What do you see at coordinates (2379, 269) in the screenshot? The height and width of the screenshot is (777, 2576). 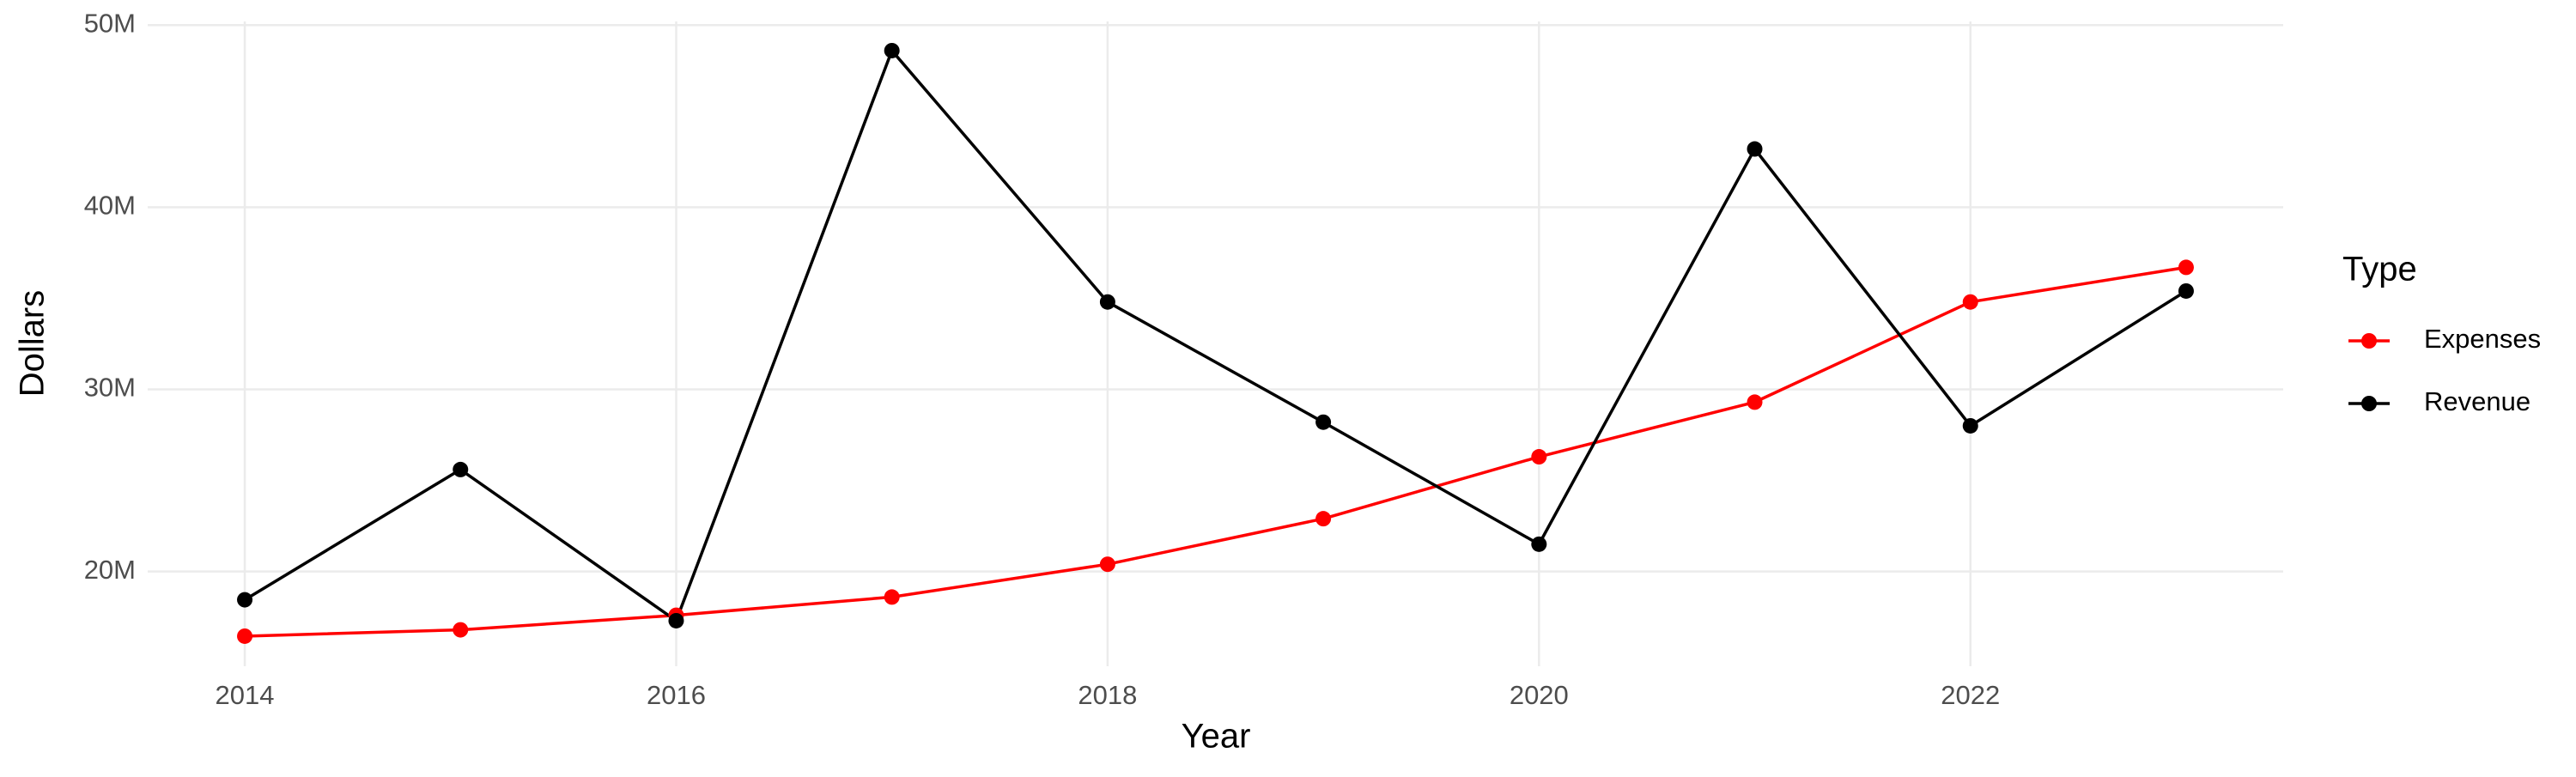 I see `legend-title: Type` at bounding box center [2379, 269].